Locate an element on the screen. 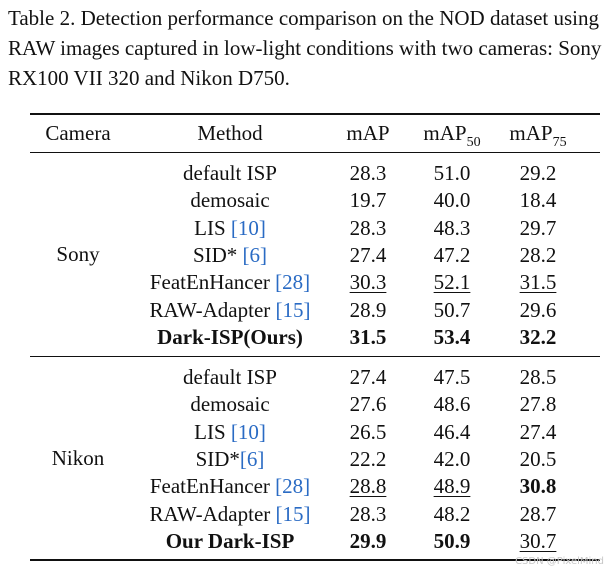  metric-map50: 48.9 is located at coordinates (452, 486).